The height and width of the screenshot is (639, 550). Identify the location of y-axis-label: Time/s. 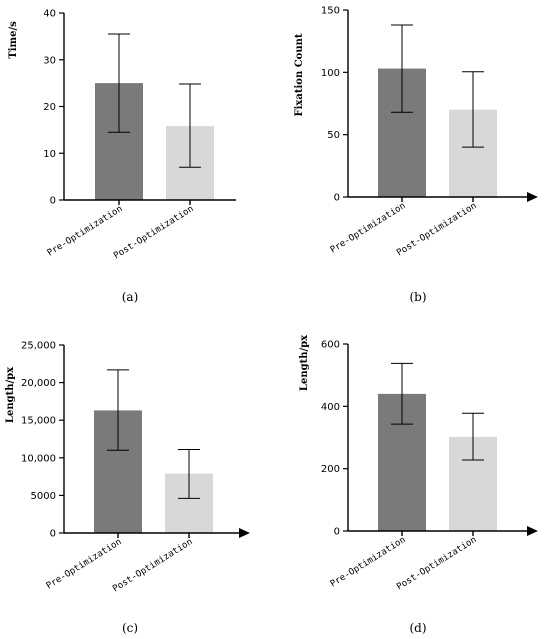
(13, 40).